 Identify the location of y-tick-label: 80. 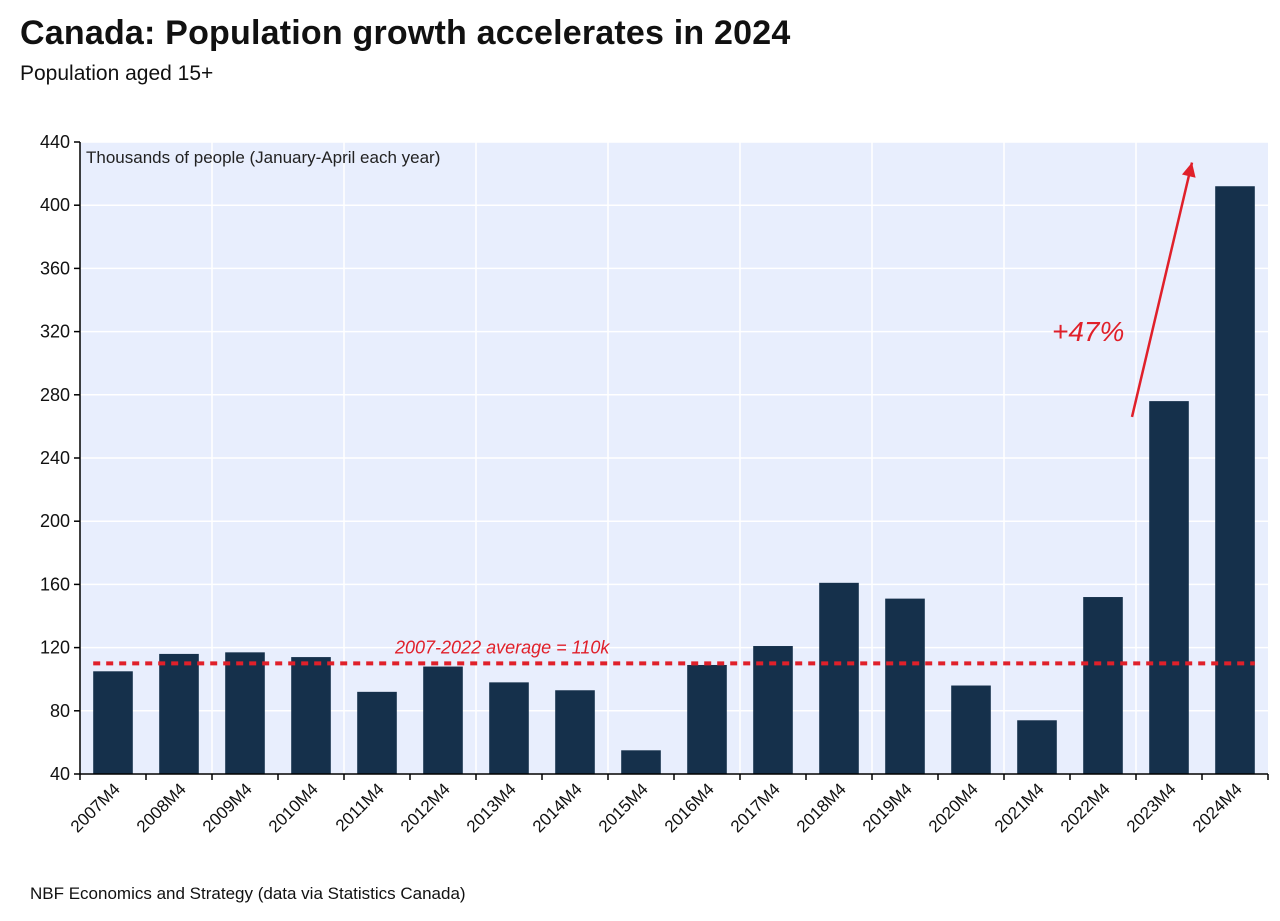
(60, 711).